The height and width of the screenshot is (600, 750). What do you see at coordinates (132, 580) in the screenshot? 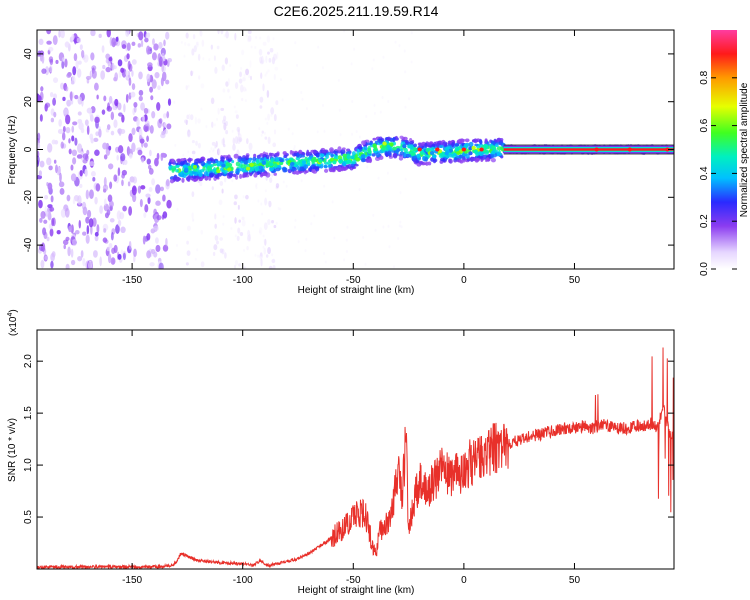
I see `snr-xtick-label: -150` at bounding box center [132, 580].